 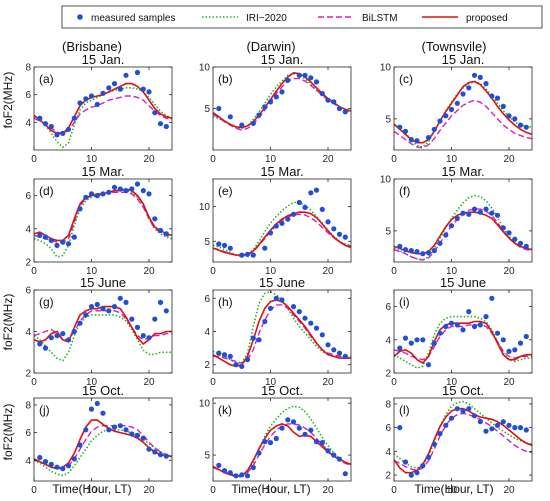 What do you see at coordinates (46, 302) in the screenshot?
I see `panel-label: (g)` at bounding box center [46, 302].